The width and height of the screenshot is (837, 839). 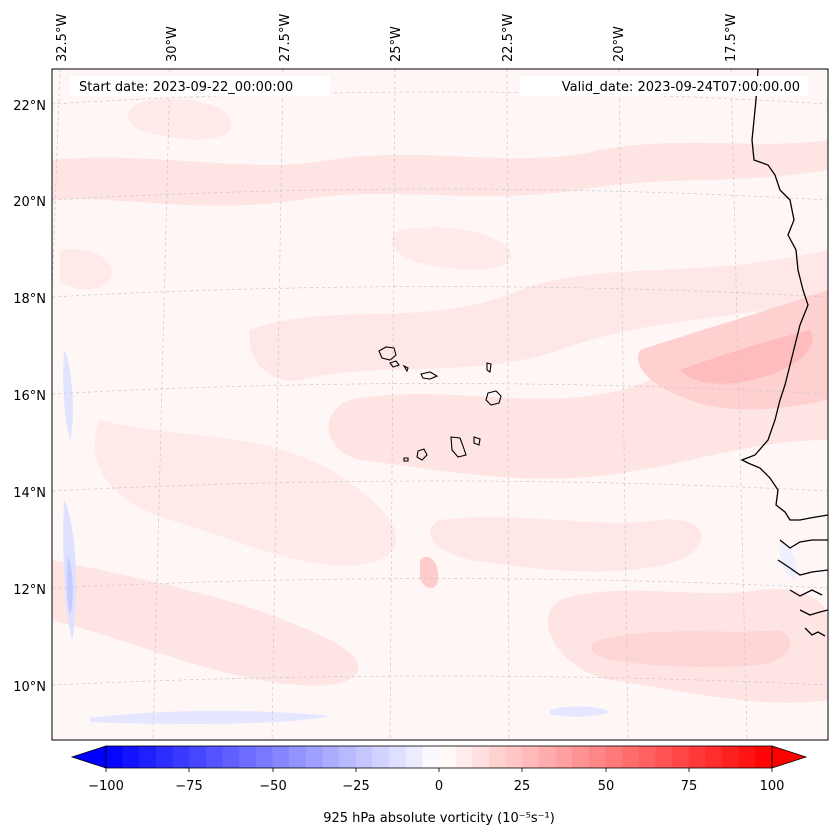 What do you see at coordinates (619, 44) in the screenshot?
I see `lon-label-20w: 20°W` at bounding box center [619, 44].